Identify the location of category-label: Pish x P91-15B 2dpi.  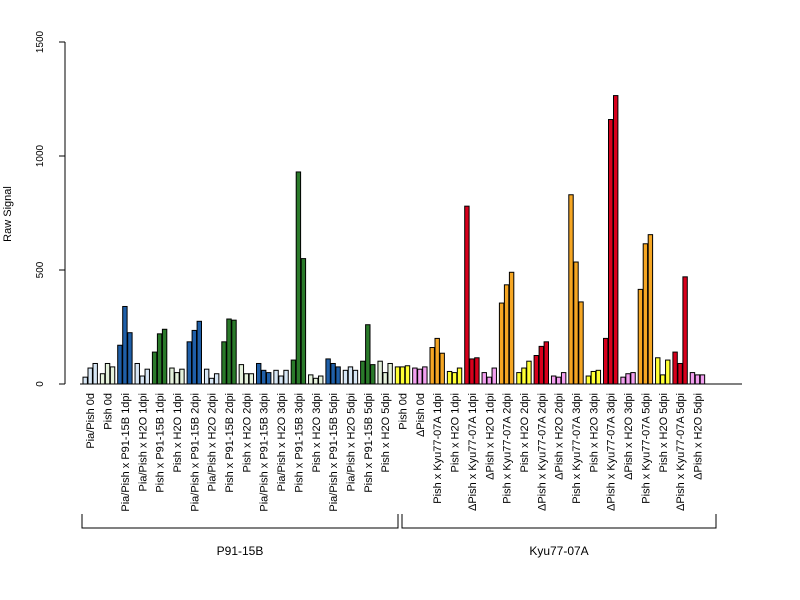
(230, 443).